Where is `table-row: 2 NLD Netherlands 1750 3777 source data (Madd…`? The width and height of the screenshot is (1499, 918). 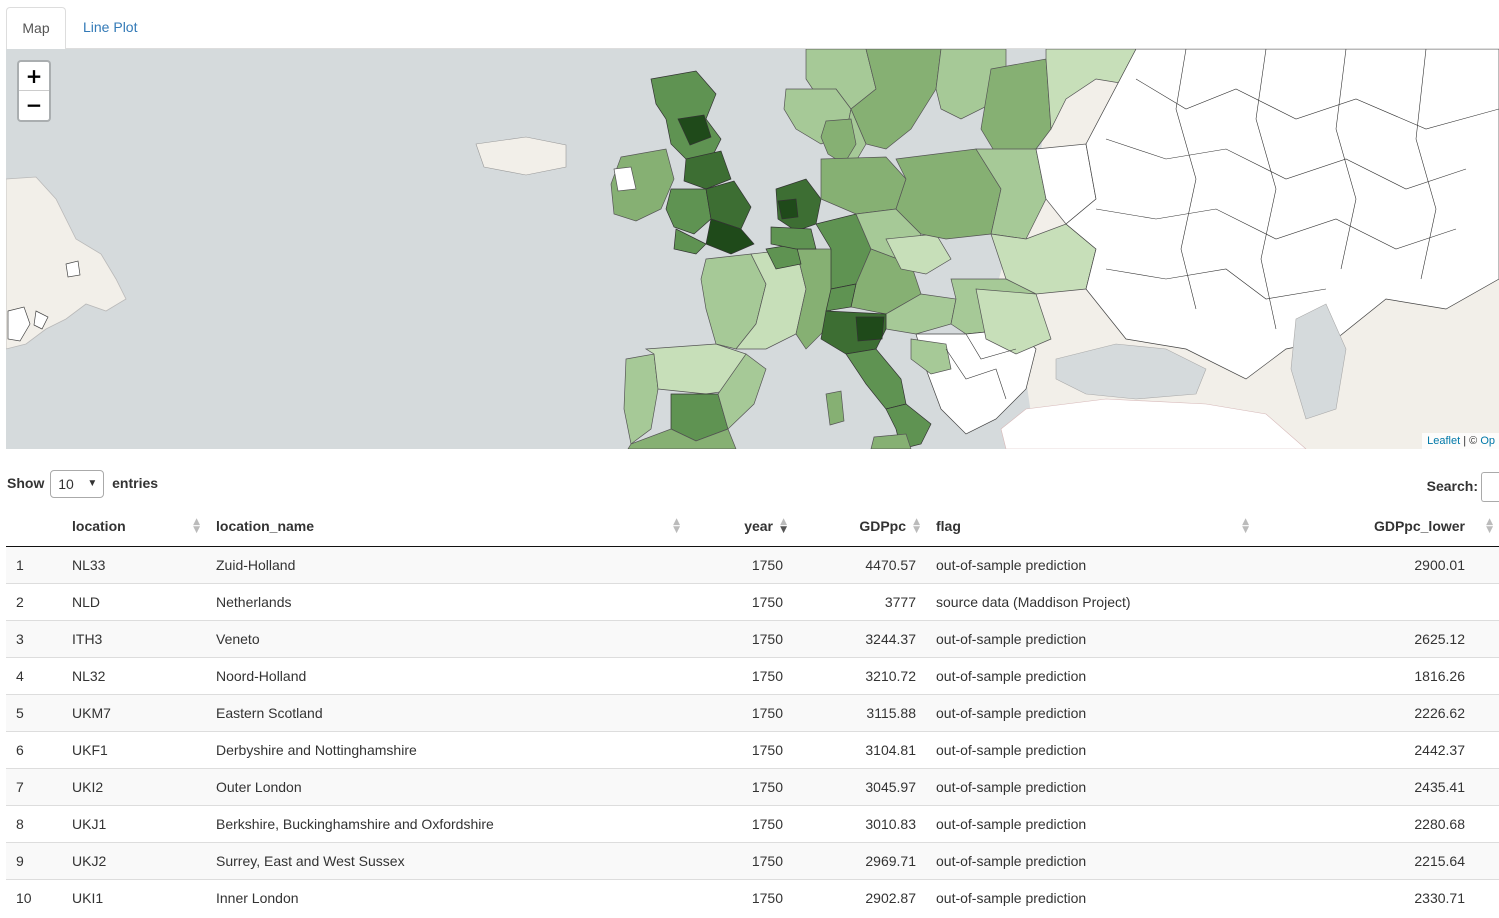 table-row: 2 NLD Netherlands 1750 3777 source data (Madd… is located at coordinates (752, 601).